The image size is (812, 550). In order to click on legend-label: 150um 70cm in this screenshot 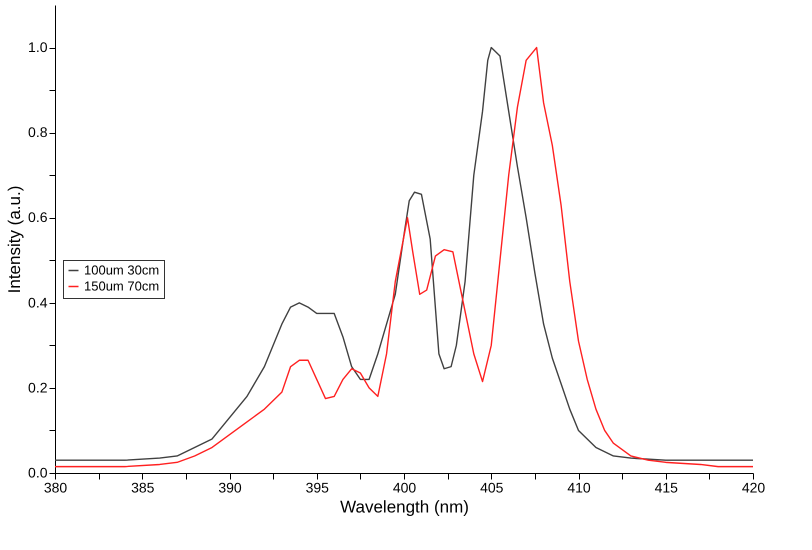, I will do `click(122, 286)`.